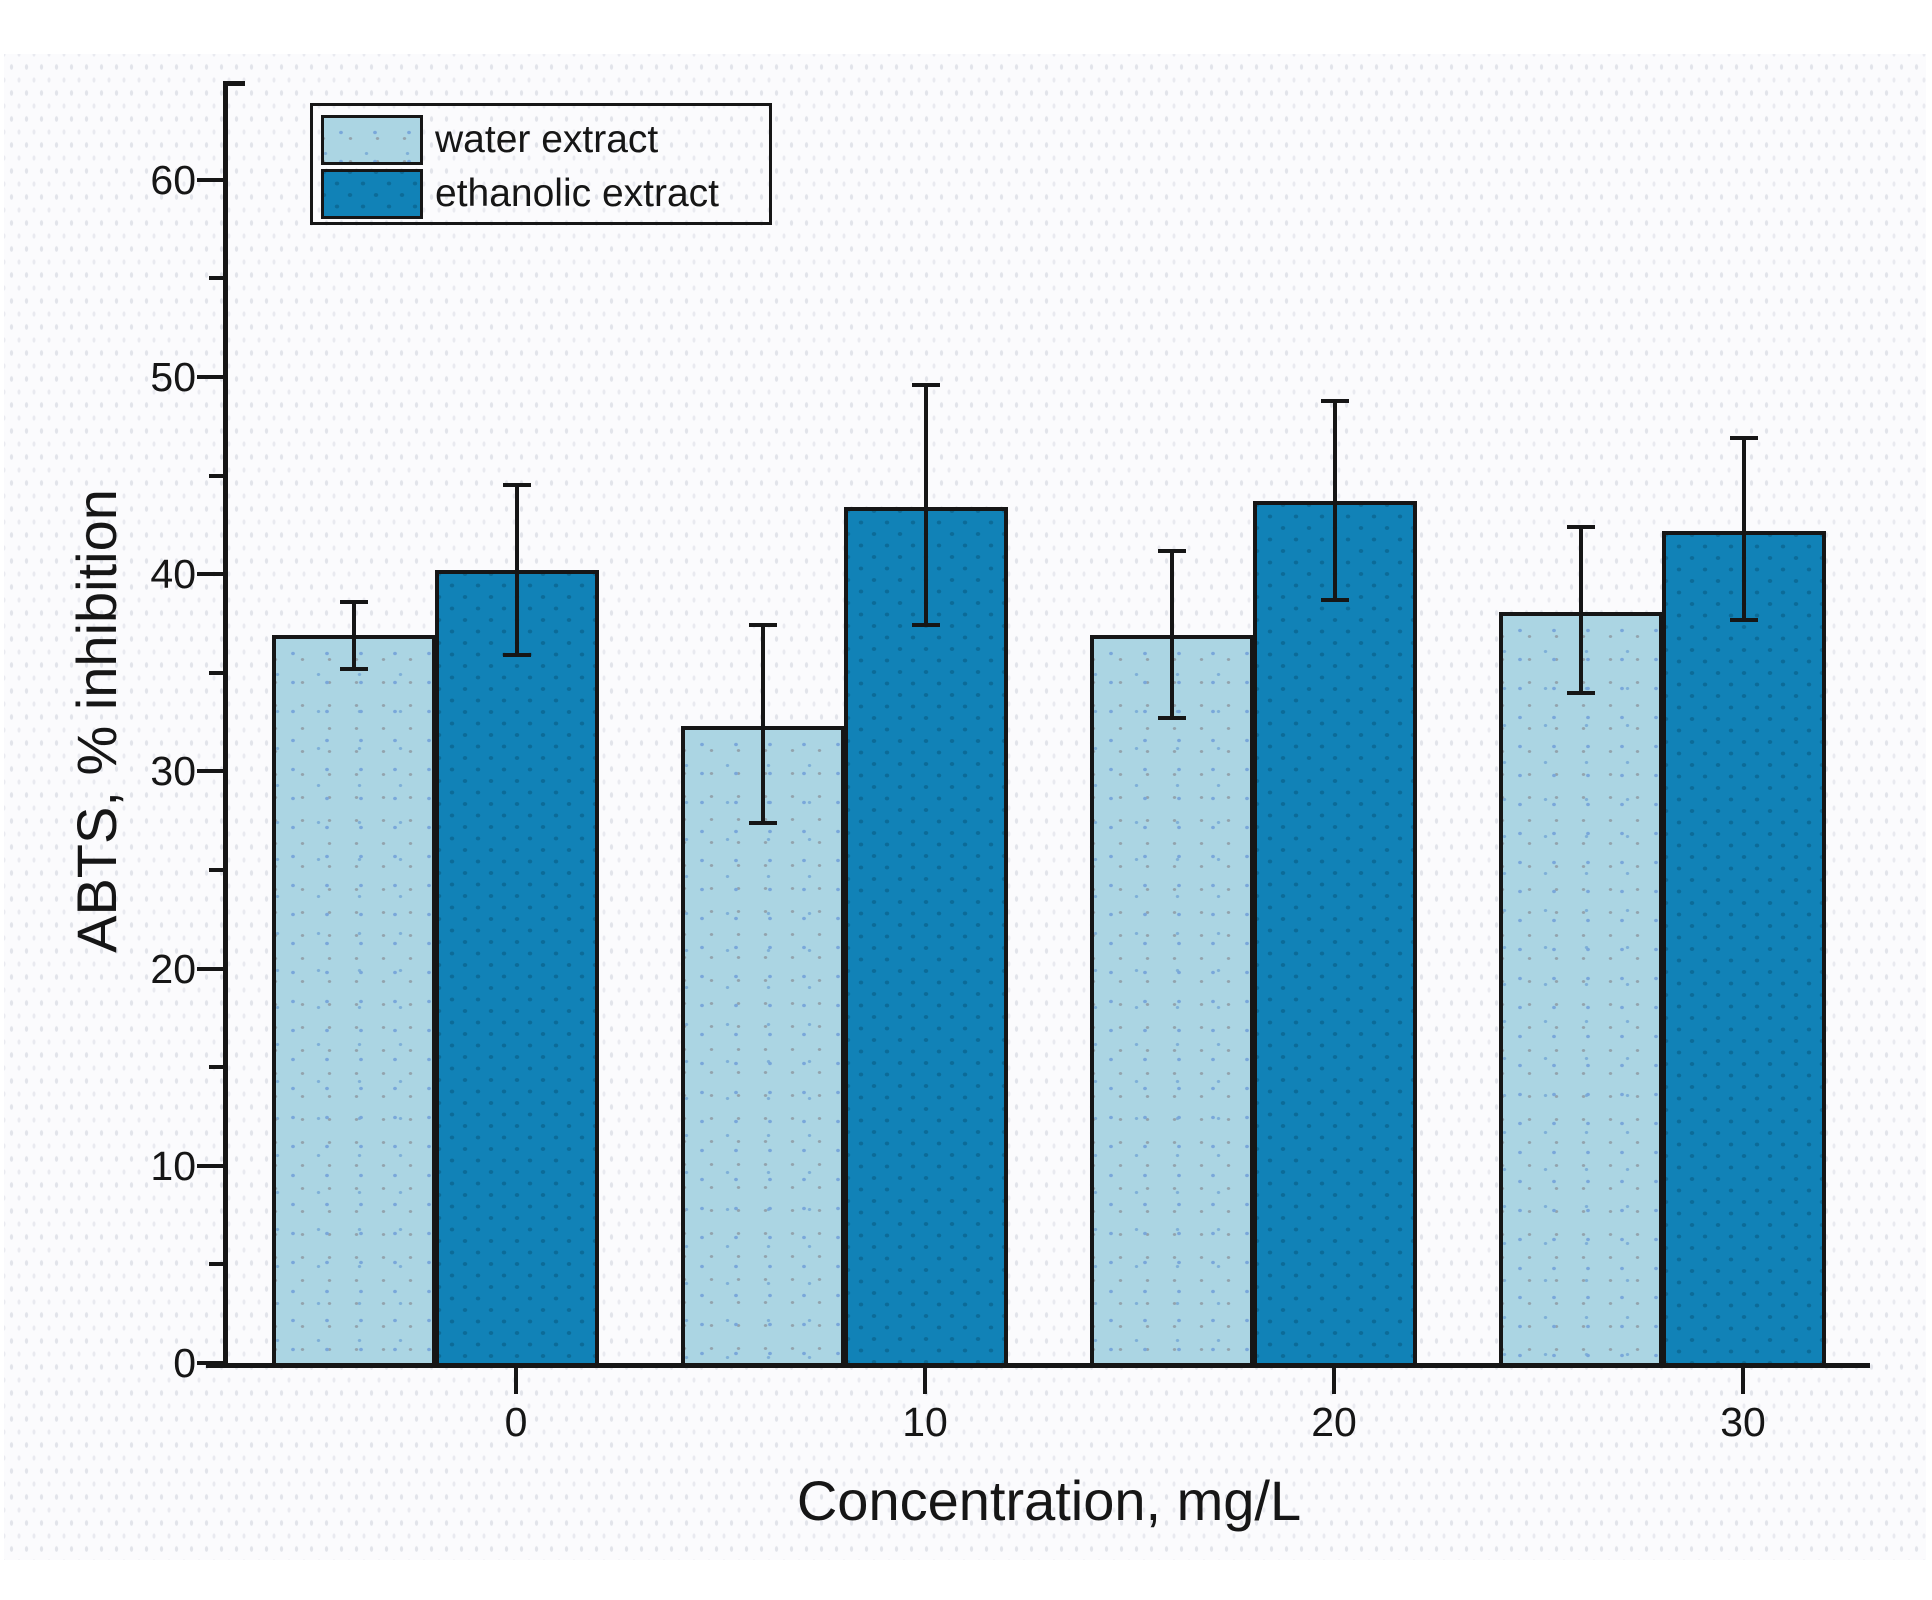 This screenshot has height=1600, width=1932. Describe the element at coordinates (547, 139) in the screenshot. I see `legend-label-water-extract: water extract` at that location.